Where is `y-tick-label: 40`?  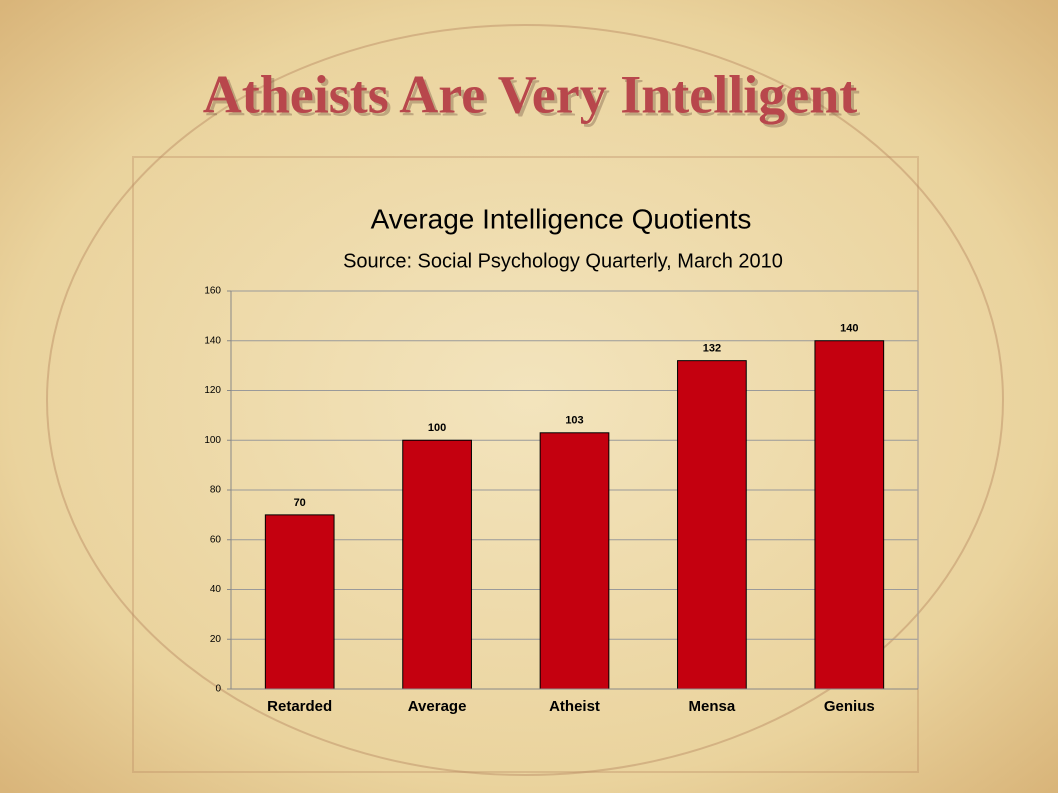
y-tick-label: 40 is located at coordinates (216, 589).